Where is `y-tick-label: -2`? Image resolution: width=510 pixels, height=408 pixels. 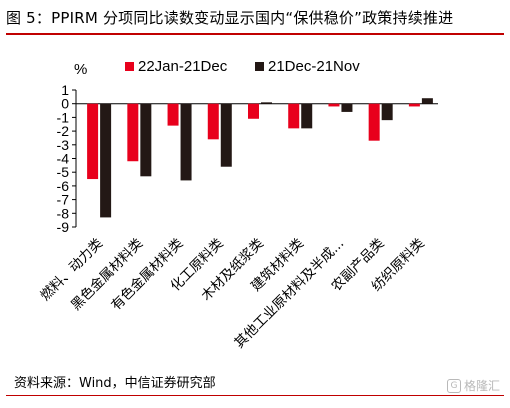 y-tick-label: -2 is located at coordinates (63, 131).